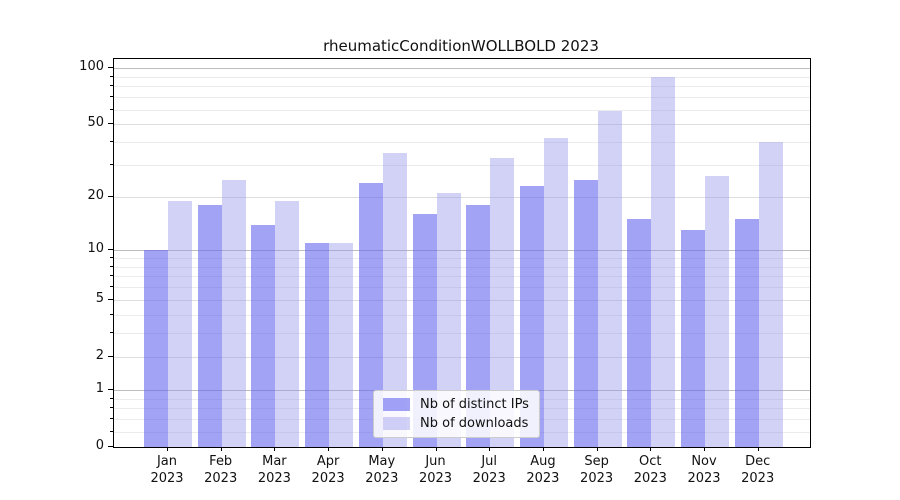  I want to click on x-label-month: Oct, so click(650, 461).